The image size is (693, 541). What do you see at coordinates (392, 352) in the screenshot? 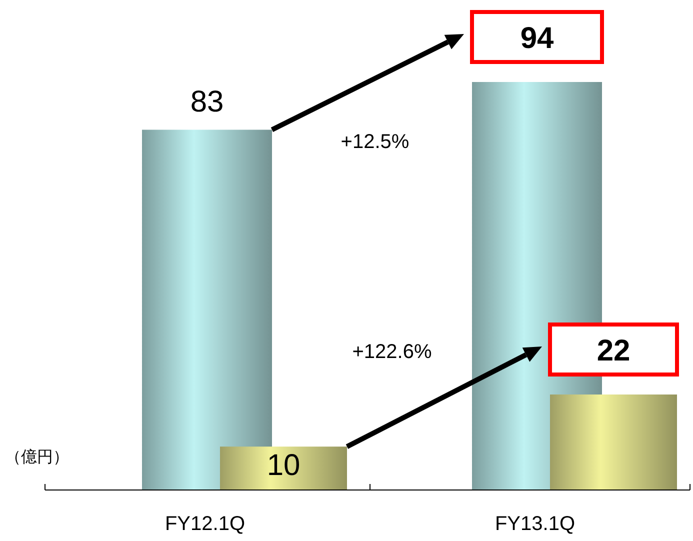
I see `annotation: +122.6%` at bounding box center [392, 352].